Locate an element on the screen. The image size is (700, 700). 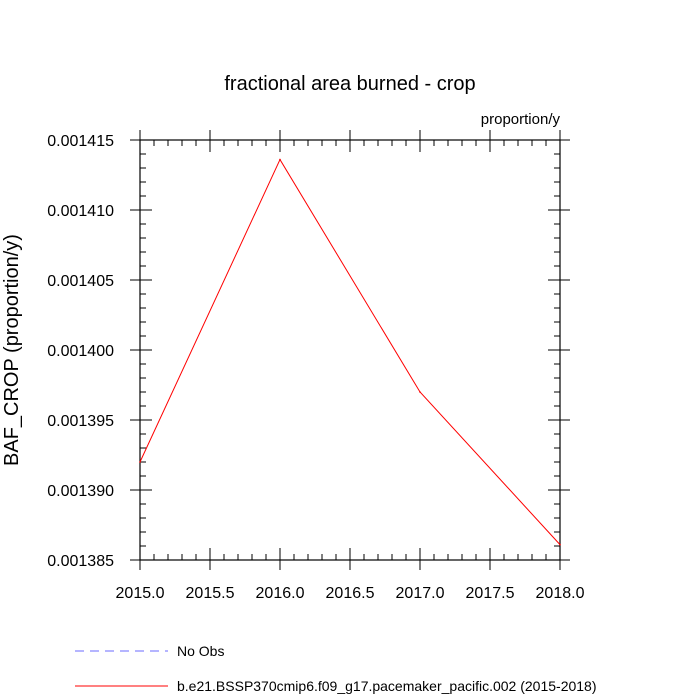
chart-title: fractional area burned - crop is located at coordinates (349, 84).